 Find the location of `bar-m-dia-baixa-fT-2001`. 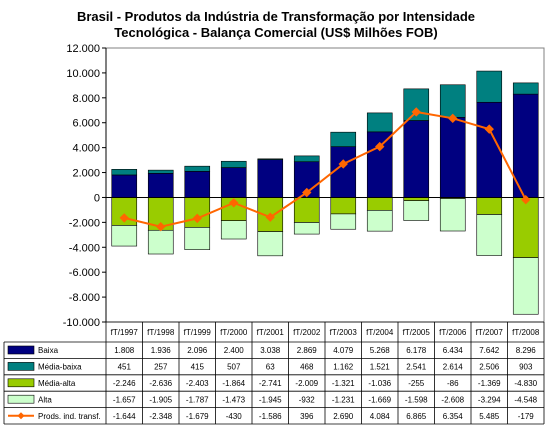

bar-m-dia-baixa-fT-2001 is located at coordinates (270, 159).